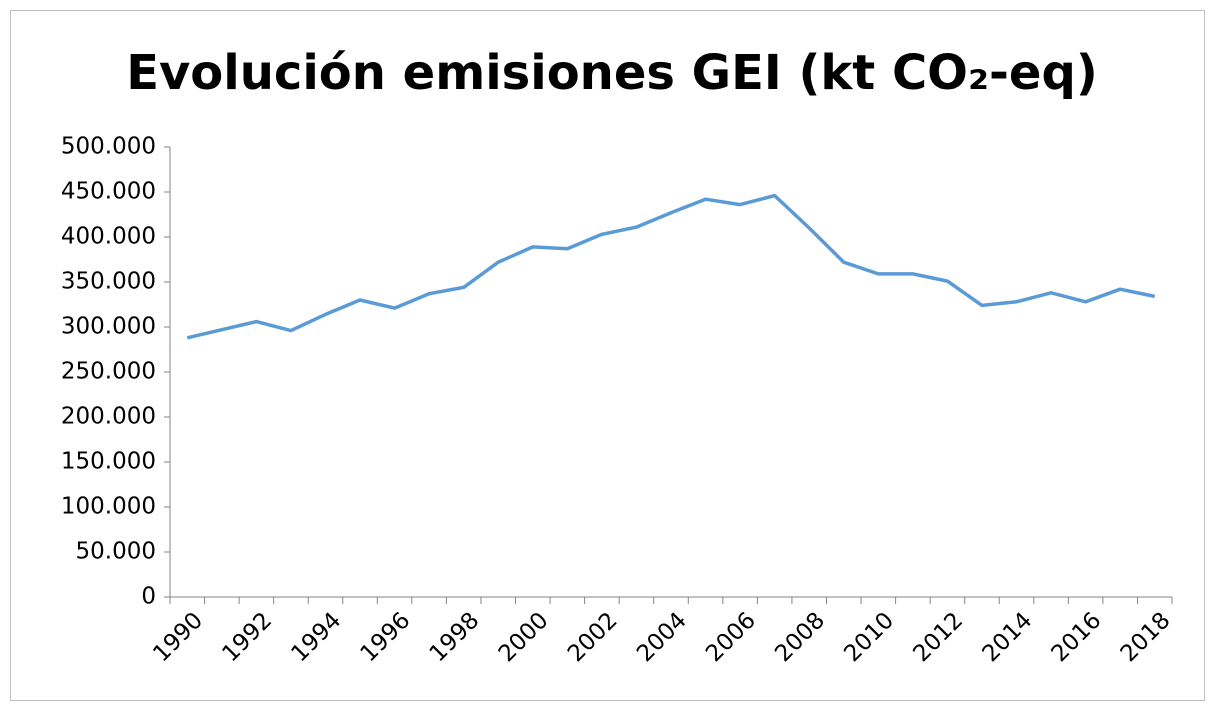 The image size is (1215, 704). I want to click on y-tick-label: 50.000, so click(116, 552).